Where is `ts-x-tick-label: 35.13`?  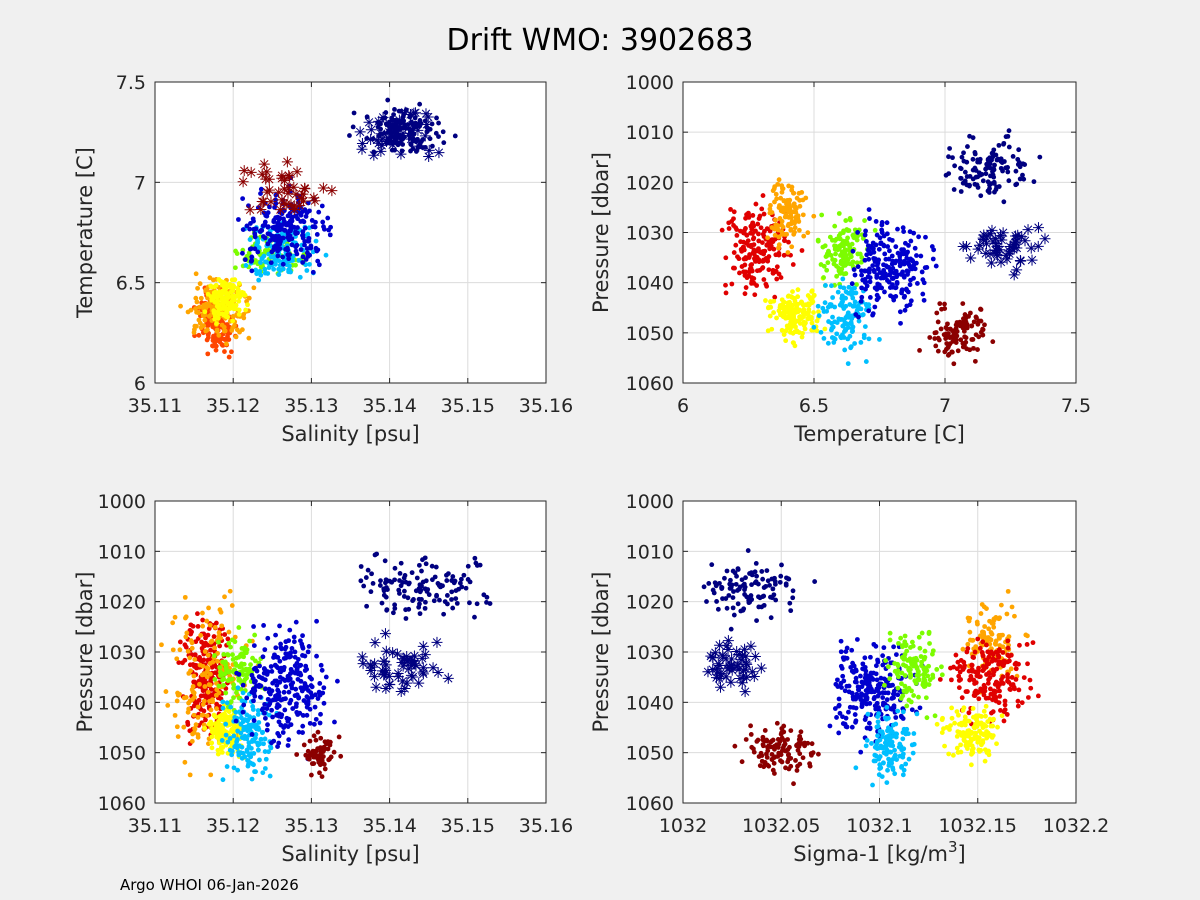
ts-x-tick-label: 35.13 is located at coordinates (311, 406).